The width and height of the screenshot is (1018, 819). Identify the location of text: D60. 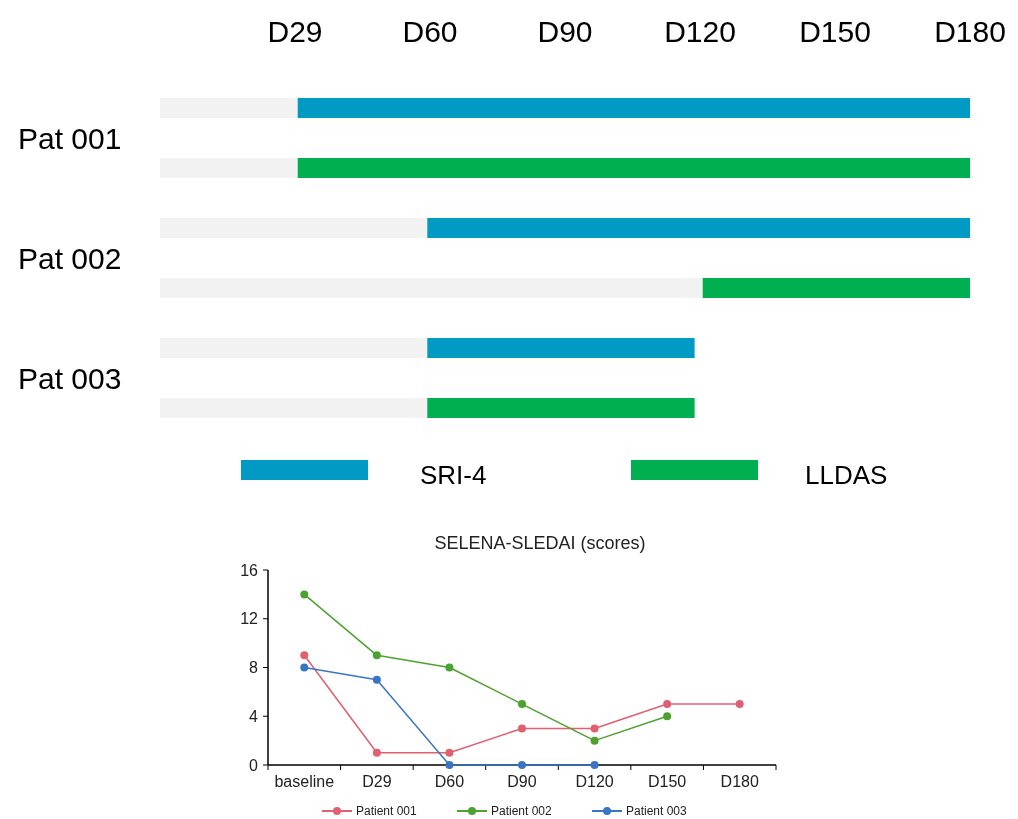
(430, 31).